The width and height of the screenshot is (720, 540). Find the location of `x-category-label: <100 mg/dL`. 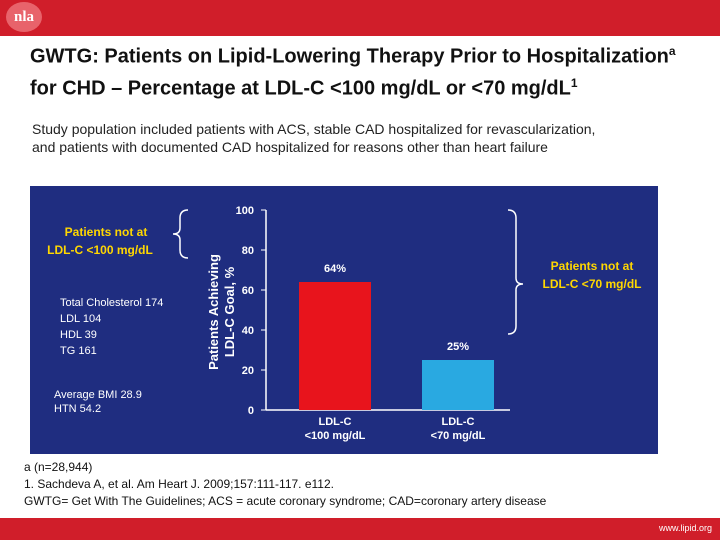

x-category-label: <100 mg/dL is located at coordinates (335, 436).